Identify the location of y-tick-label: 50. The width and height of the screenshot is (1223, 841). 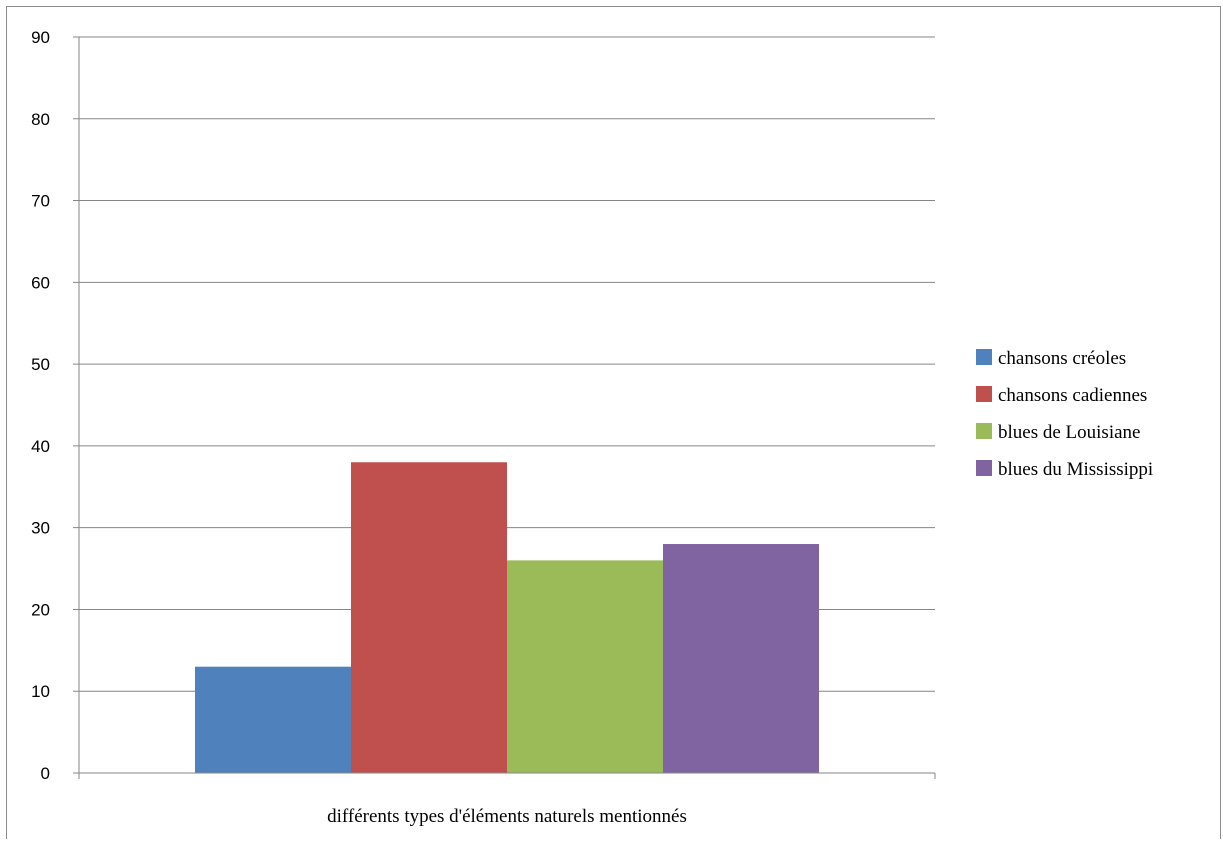
(40, 364).